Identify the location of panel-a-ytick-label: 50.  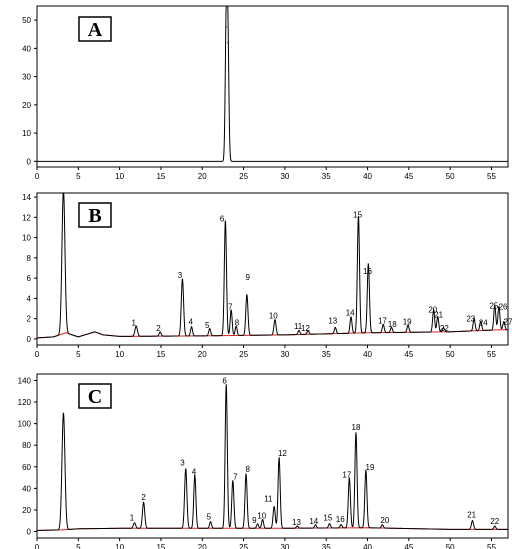
(26, 20).